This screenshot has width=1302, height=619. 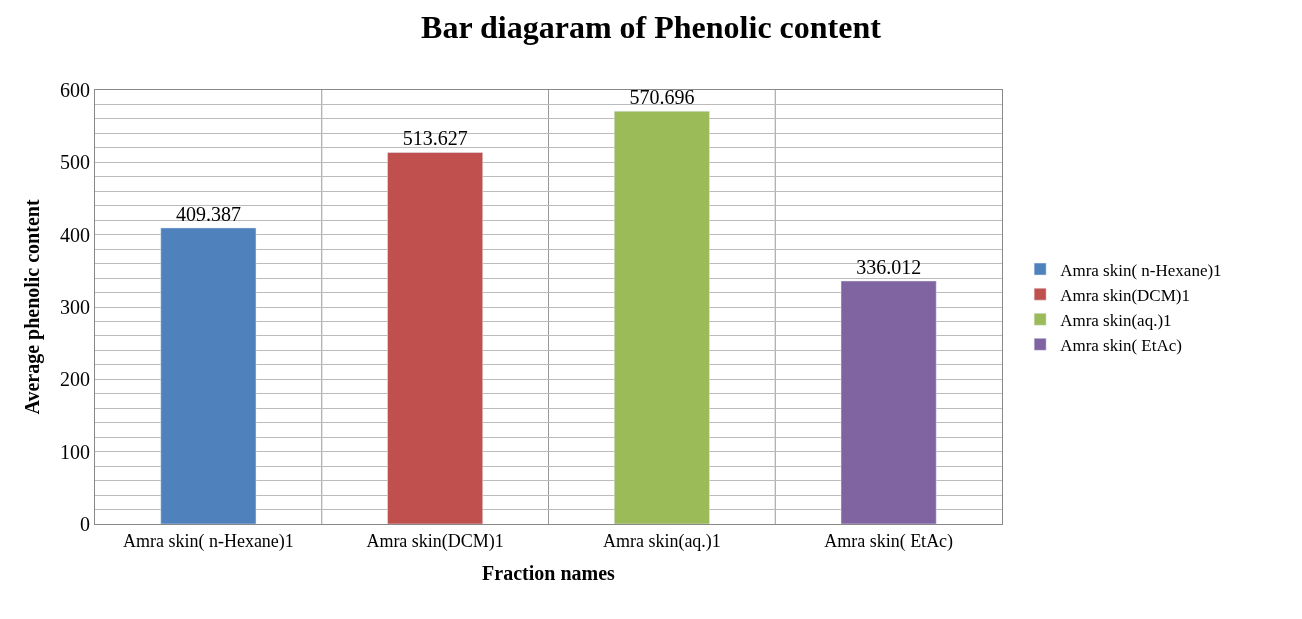 I want to click on data-label: 336.012, so click(x=889, y=266).